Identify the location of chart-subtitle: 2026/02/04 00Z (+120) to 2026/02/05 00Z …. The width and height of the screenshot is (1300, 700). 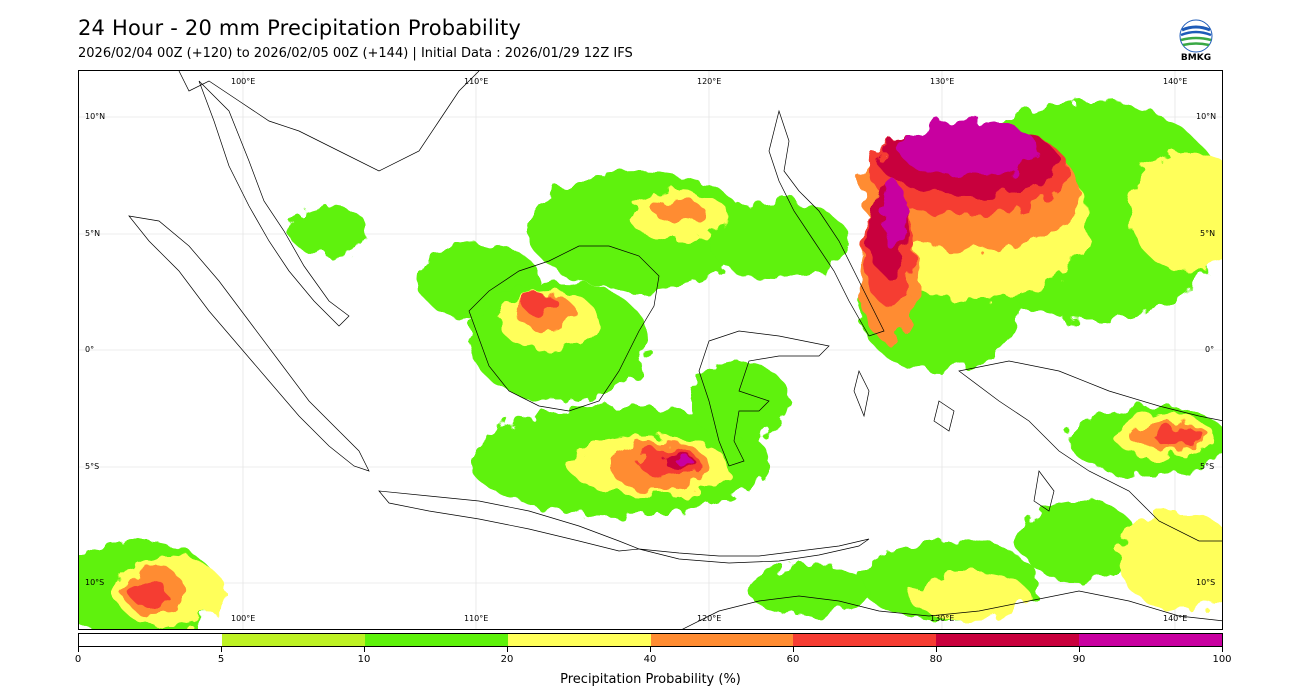
(355, 53).